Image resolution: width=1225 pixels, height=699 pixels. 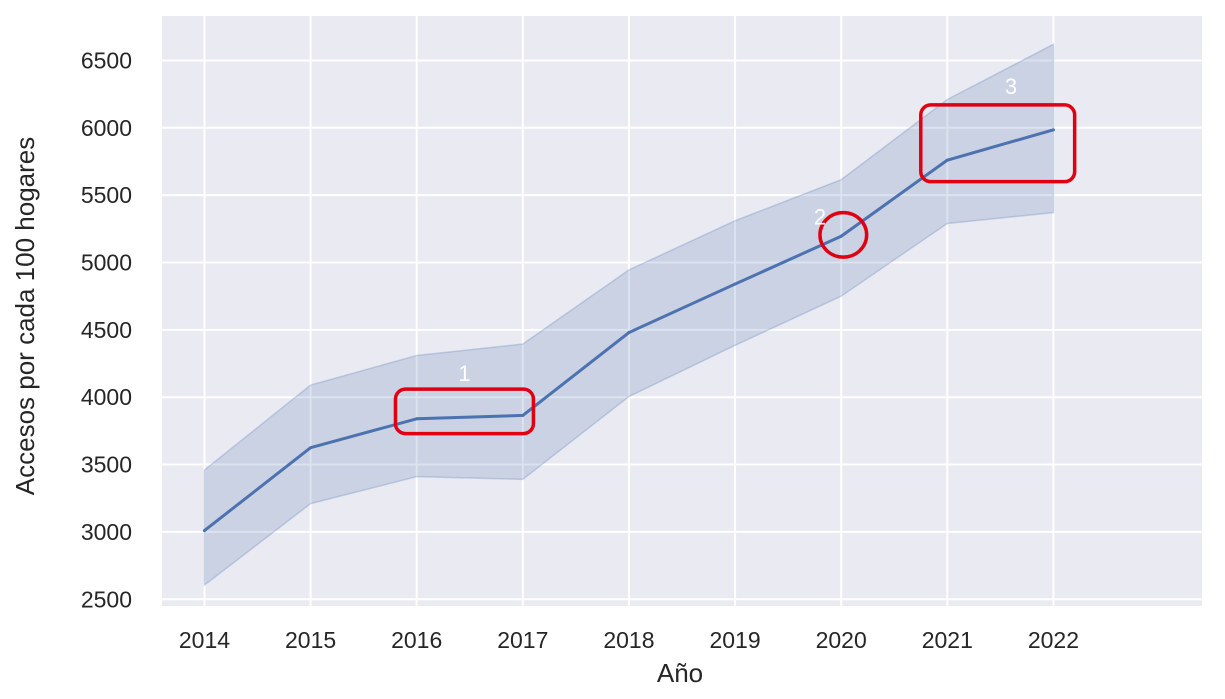 I want to click on y-tick-label-2500: 2500, so click(x=106, y=599).